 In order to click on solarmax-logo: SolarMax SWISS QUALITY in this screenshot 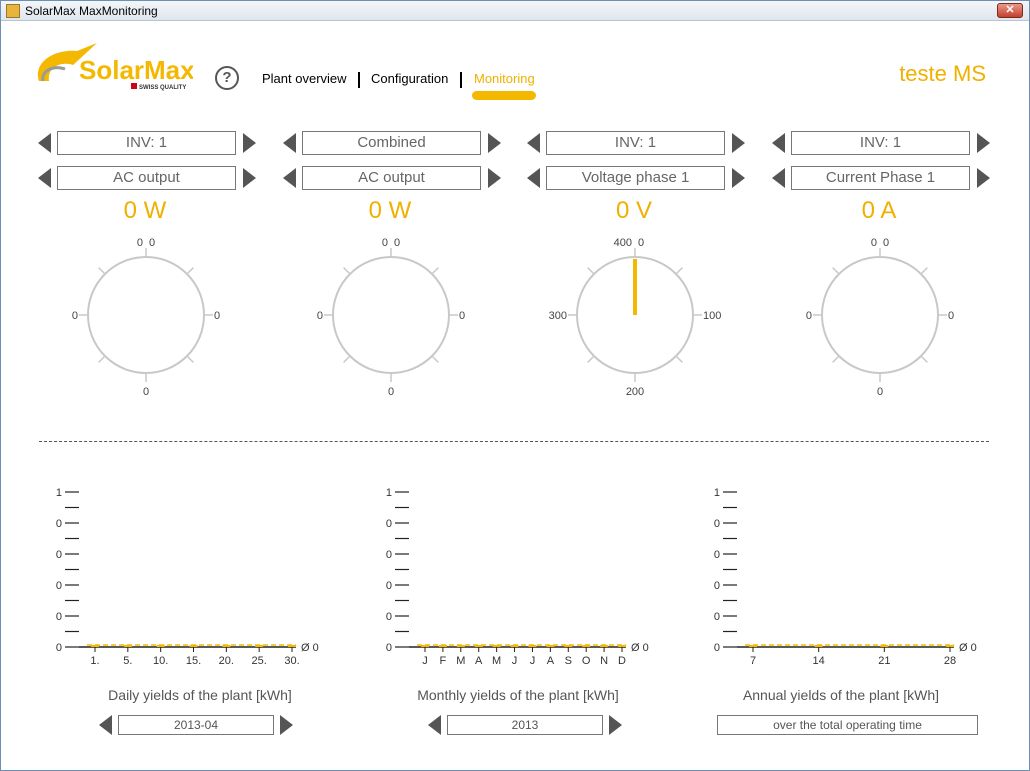, I will do `click(115, 67)`.